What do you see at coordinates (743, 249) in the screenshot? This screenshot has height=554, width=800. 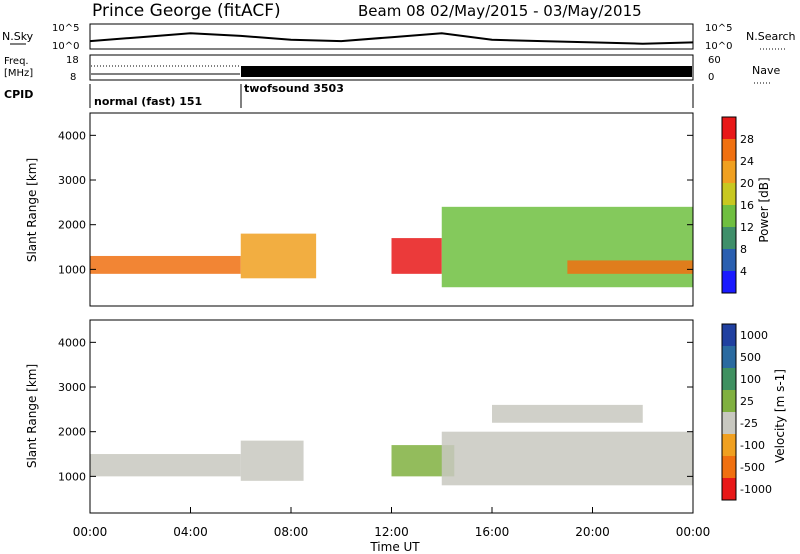 I see `colorbar-tick-label: 8` at bounding box center [743, 249].